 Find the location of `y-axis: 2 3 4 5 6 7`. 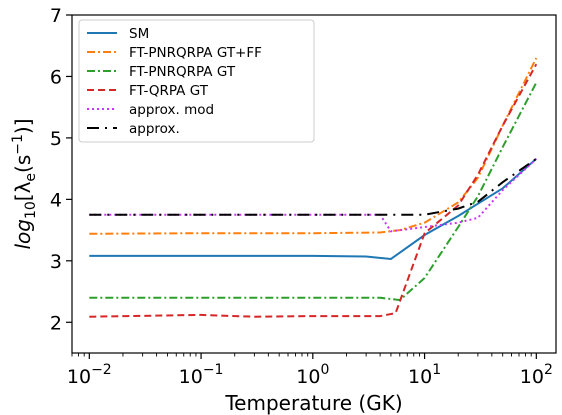

y-axis: 2 3 4 5 6 7 is located at coordinates (61, 169).